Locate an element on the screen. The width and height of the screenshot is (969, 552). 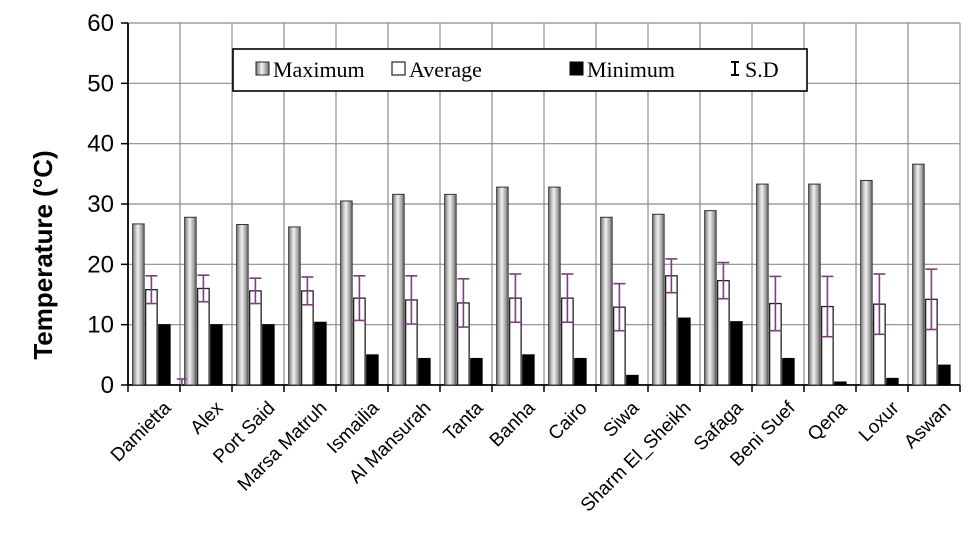
y-tick-label: 20 is located at coordinates (100, 264).